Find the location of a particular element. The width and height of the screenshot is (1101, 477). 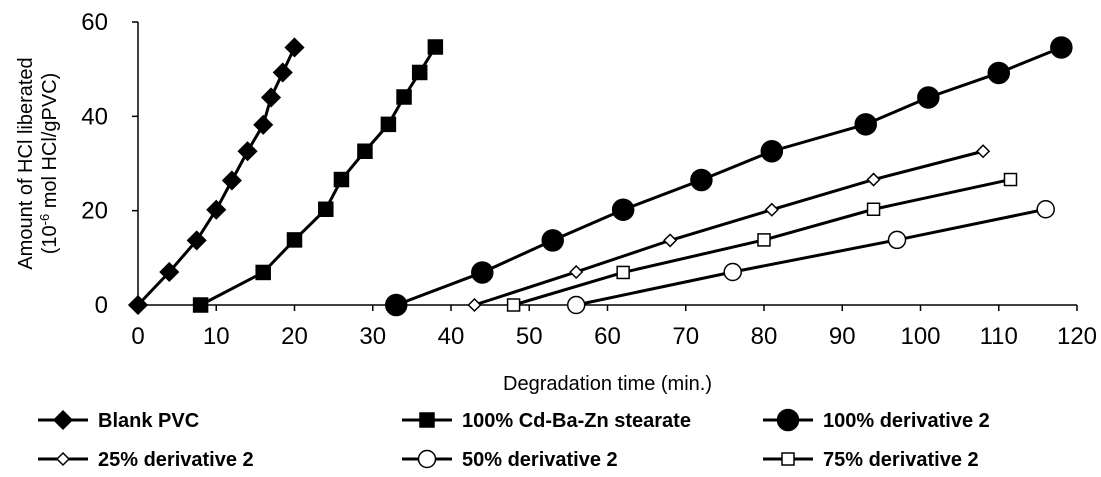

legend-entry: 25% derivative 2 is located at coordinates (146, 460).